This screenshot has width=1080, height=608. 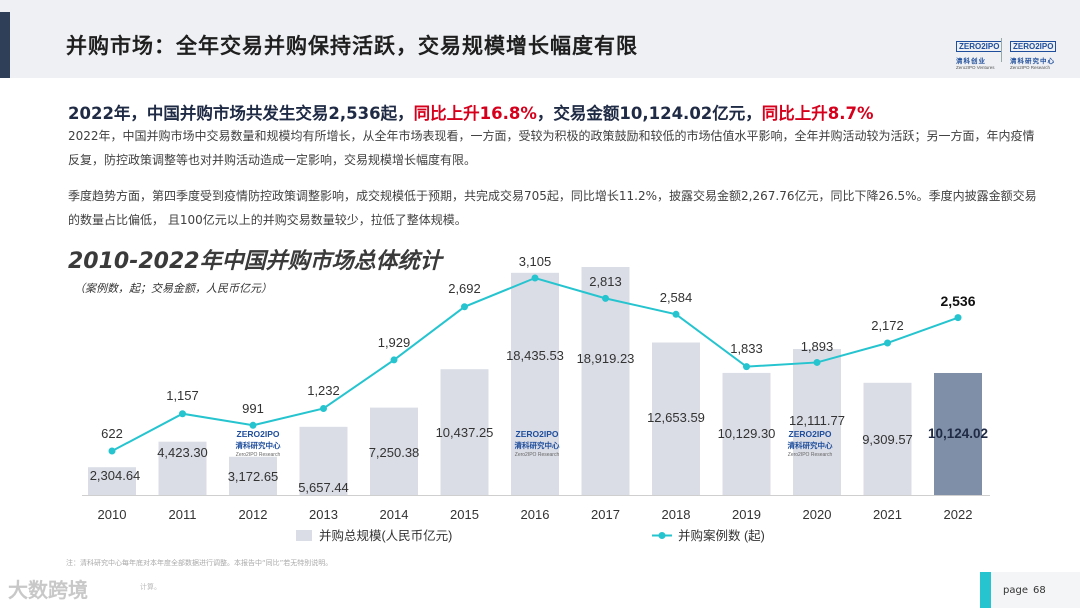 I want to click on note: 注：清科研究中心每年底对本年度全部数据进行调整。本报告中“同比”若无特别说明。, so click(x=199, y=563).